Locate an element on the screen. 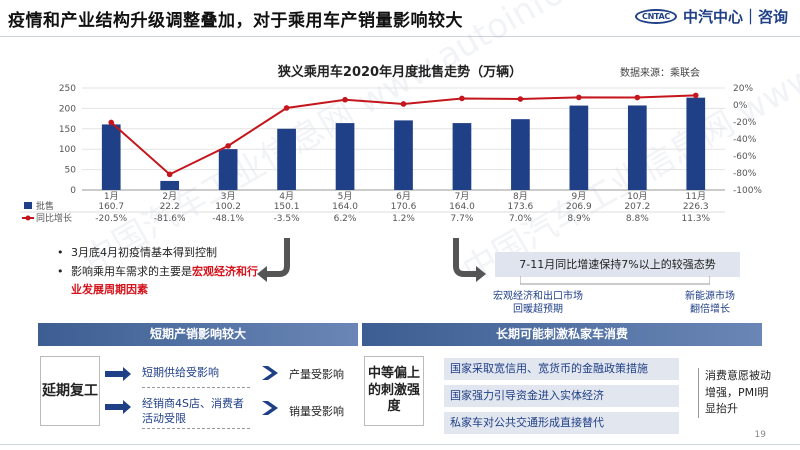 Image resolution: width=800 pixels, height=450 pixels. note-nev: 新能源市场 翻倍增长 is located at coordinates (710, 303).